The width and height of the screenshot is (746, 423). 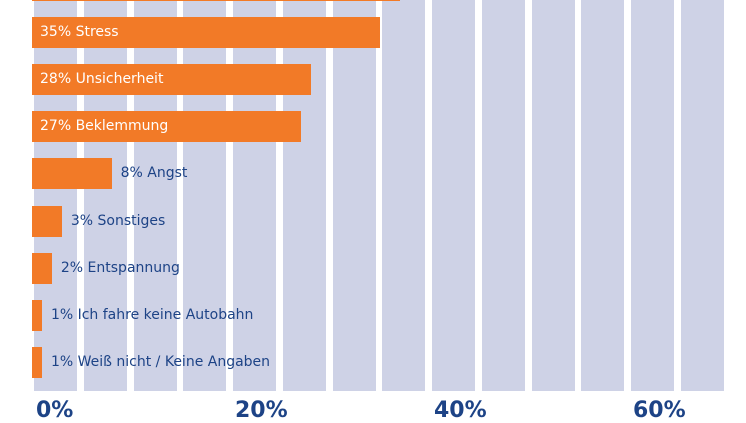 What do you see at coordinates (120, 267) in the screenshot?
I see `data-label: 2% Entspannung` at bounding box center [120, 267].